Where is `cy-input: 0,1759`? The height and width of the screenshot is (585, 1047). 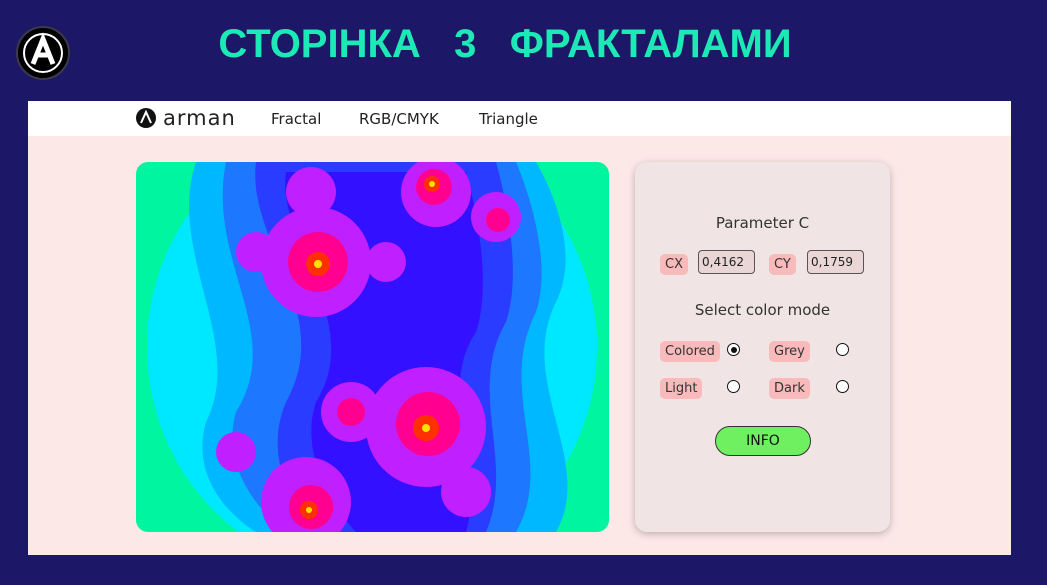 cy-input: 0,1759 is located at coordinates (835, 262).